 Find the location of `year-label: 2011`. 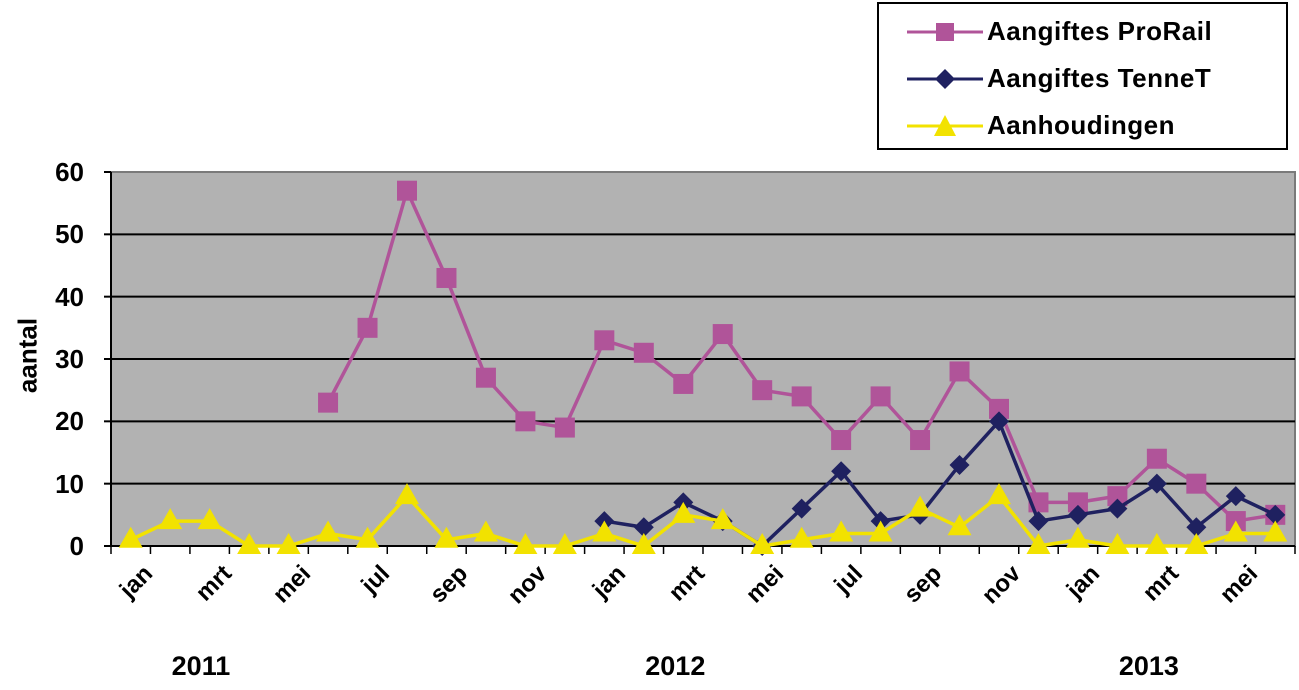

year-label: 2011 is located at coordinates (201, 666).